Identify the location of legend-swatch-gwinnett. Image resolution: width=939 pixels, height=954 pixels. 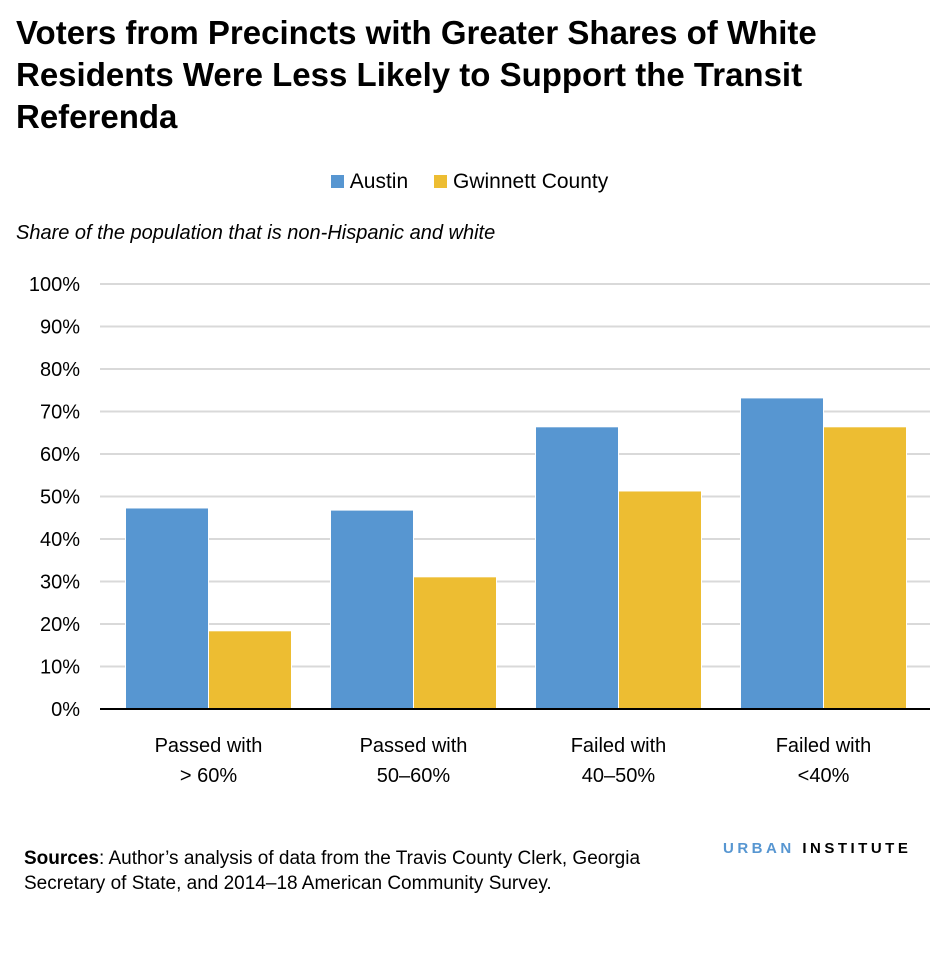
(440, 181).